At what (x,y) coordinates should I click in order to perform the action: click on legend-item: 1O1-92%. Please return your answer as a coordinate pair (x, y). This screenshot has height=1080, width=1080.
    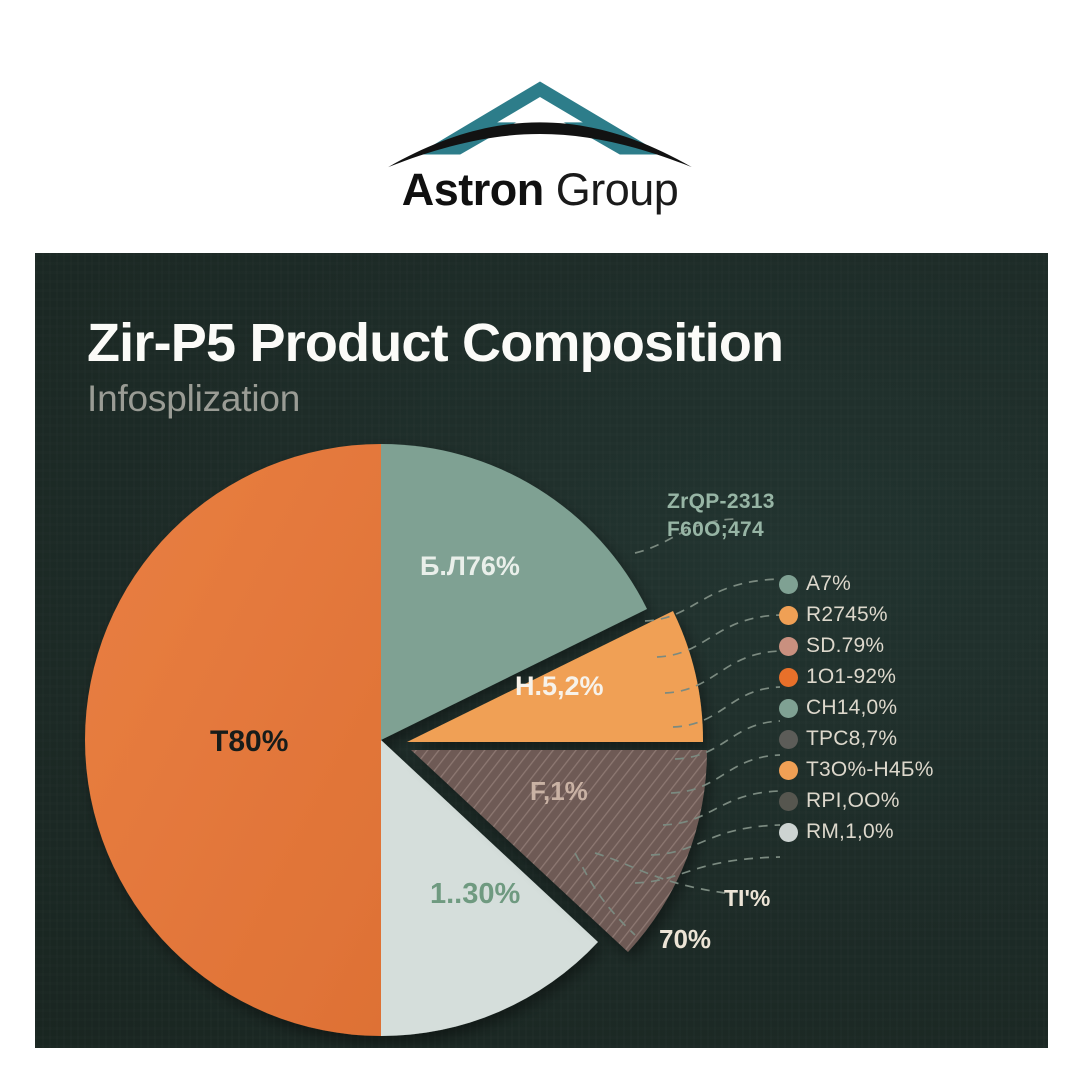
    Looking at the image, I should click on (856, 677).